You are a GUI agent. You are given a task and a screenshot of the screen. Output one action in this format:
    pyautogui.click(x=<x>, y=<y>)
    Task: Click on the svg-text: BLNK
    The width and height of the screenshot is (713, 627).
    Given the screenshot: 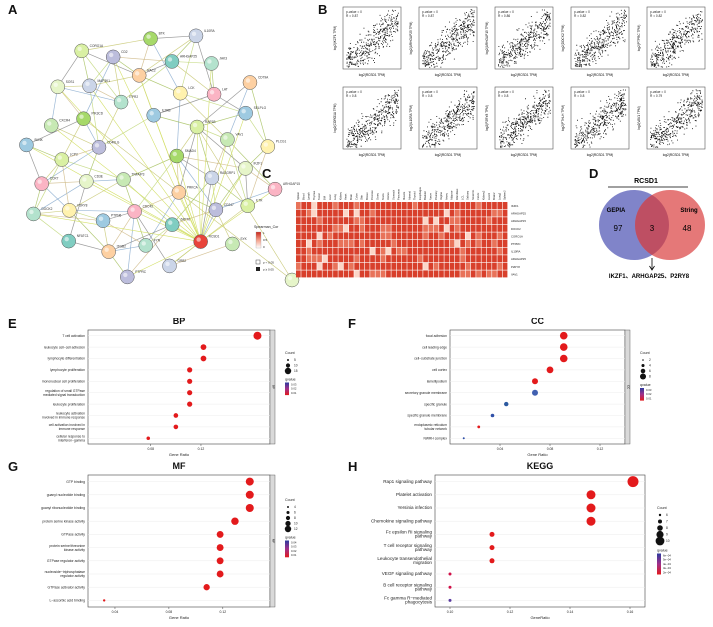 What is the action you would take?
    pyautogui.click(x=38, y=140)
    